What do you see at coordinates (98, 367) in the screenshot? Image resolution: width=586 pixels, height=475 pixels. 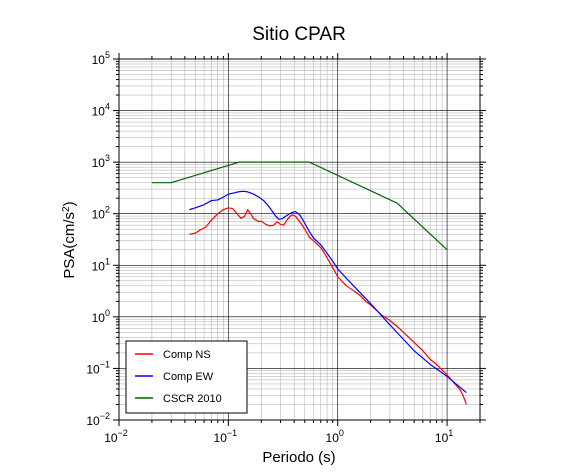 I see `y-tick-label: 10⁻¹` at bounding box center [98, 367].